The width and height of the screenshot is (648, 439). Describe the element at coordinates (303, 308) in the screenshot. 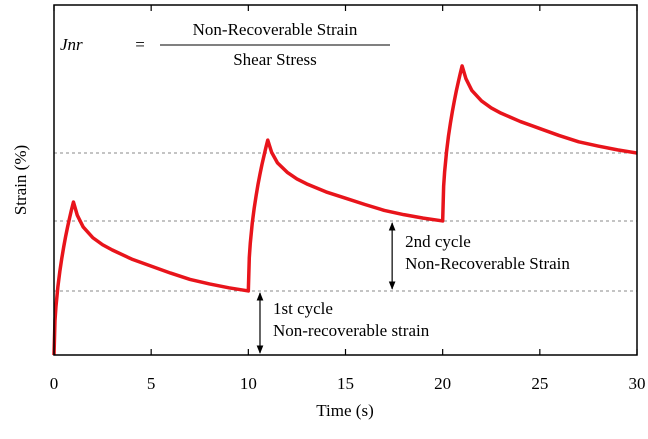

I see `annotation-text: 1st cycle` at that location.